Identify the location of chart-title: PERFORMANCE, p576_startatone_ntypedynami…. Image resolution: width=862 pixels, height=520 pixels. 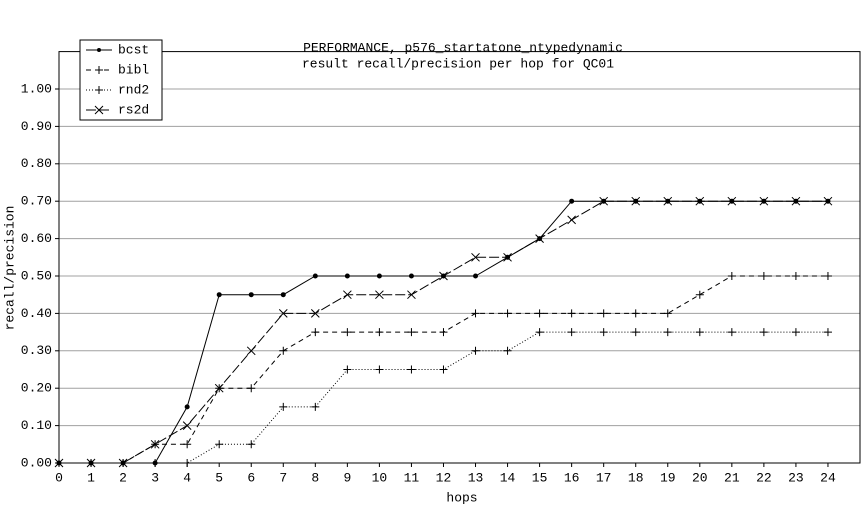
(463, 47).